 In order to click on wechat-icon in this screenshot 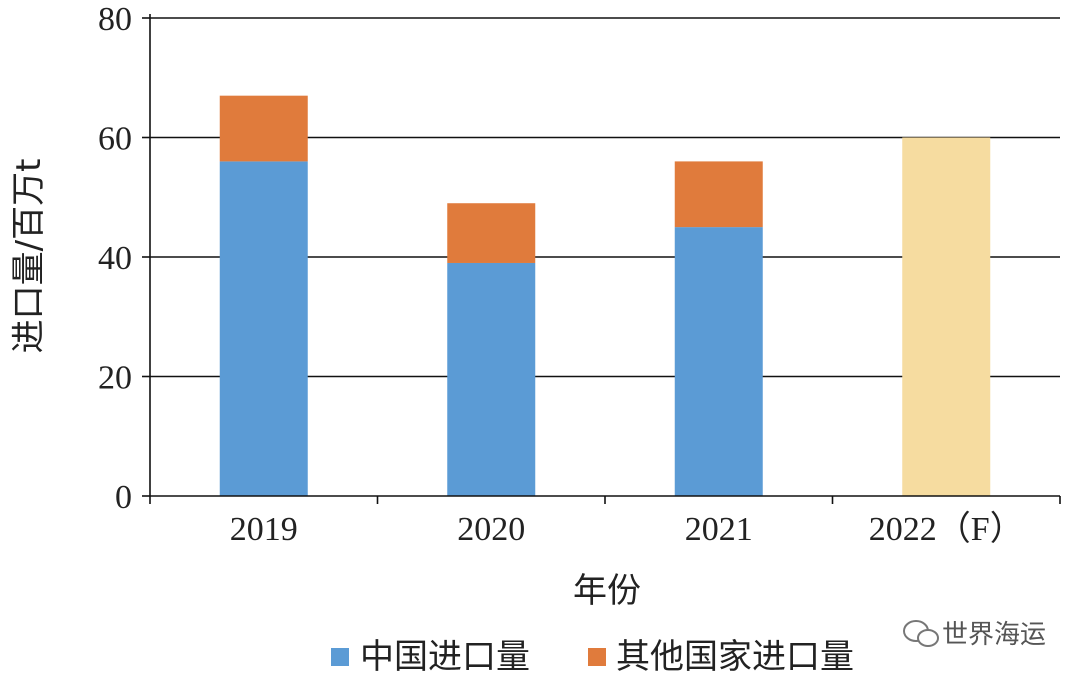, I will do `click(921, 633)`.